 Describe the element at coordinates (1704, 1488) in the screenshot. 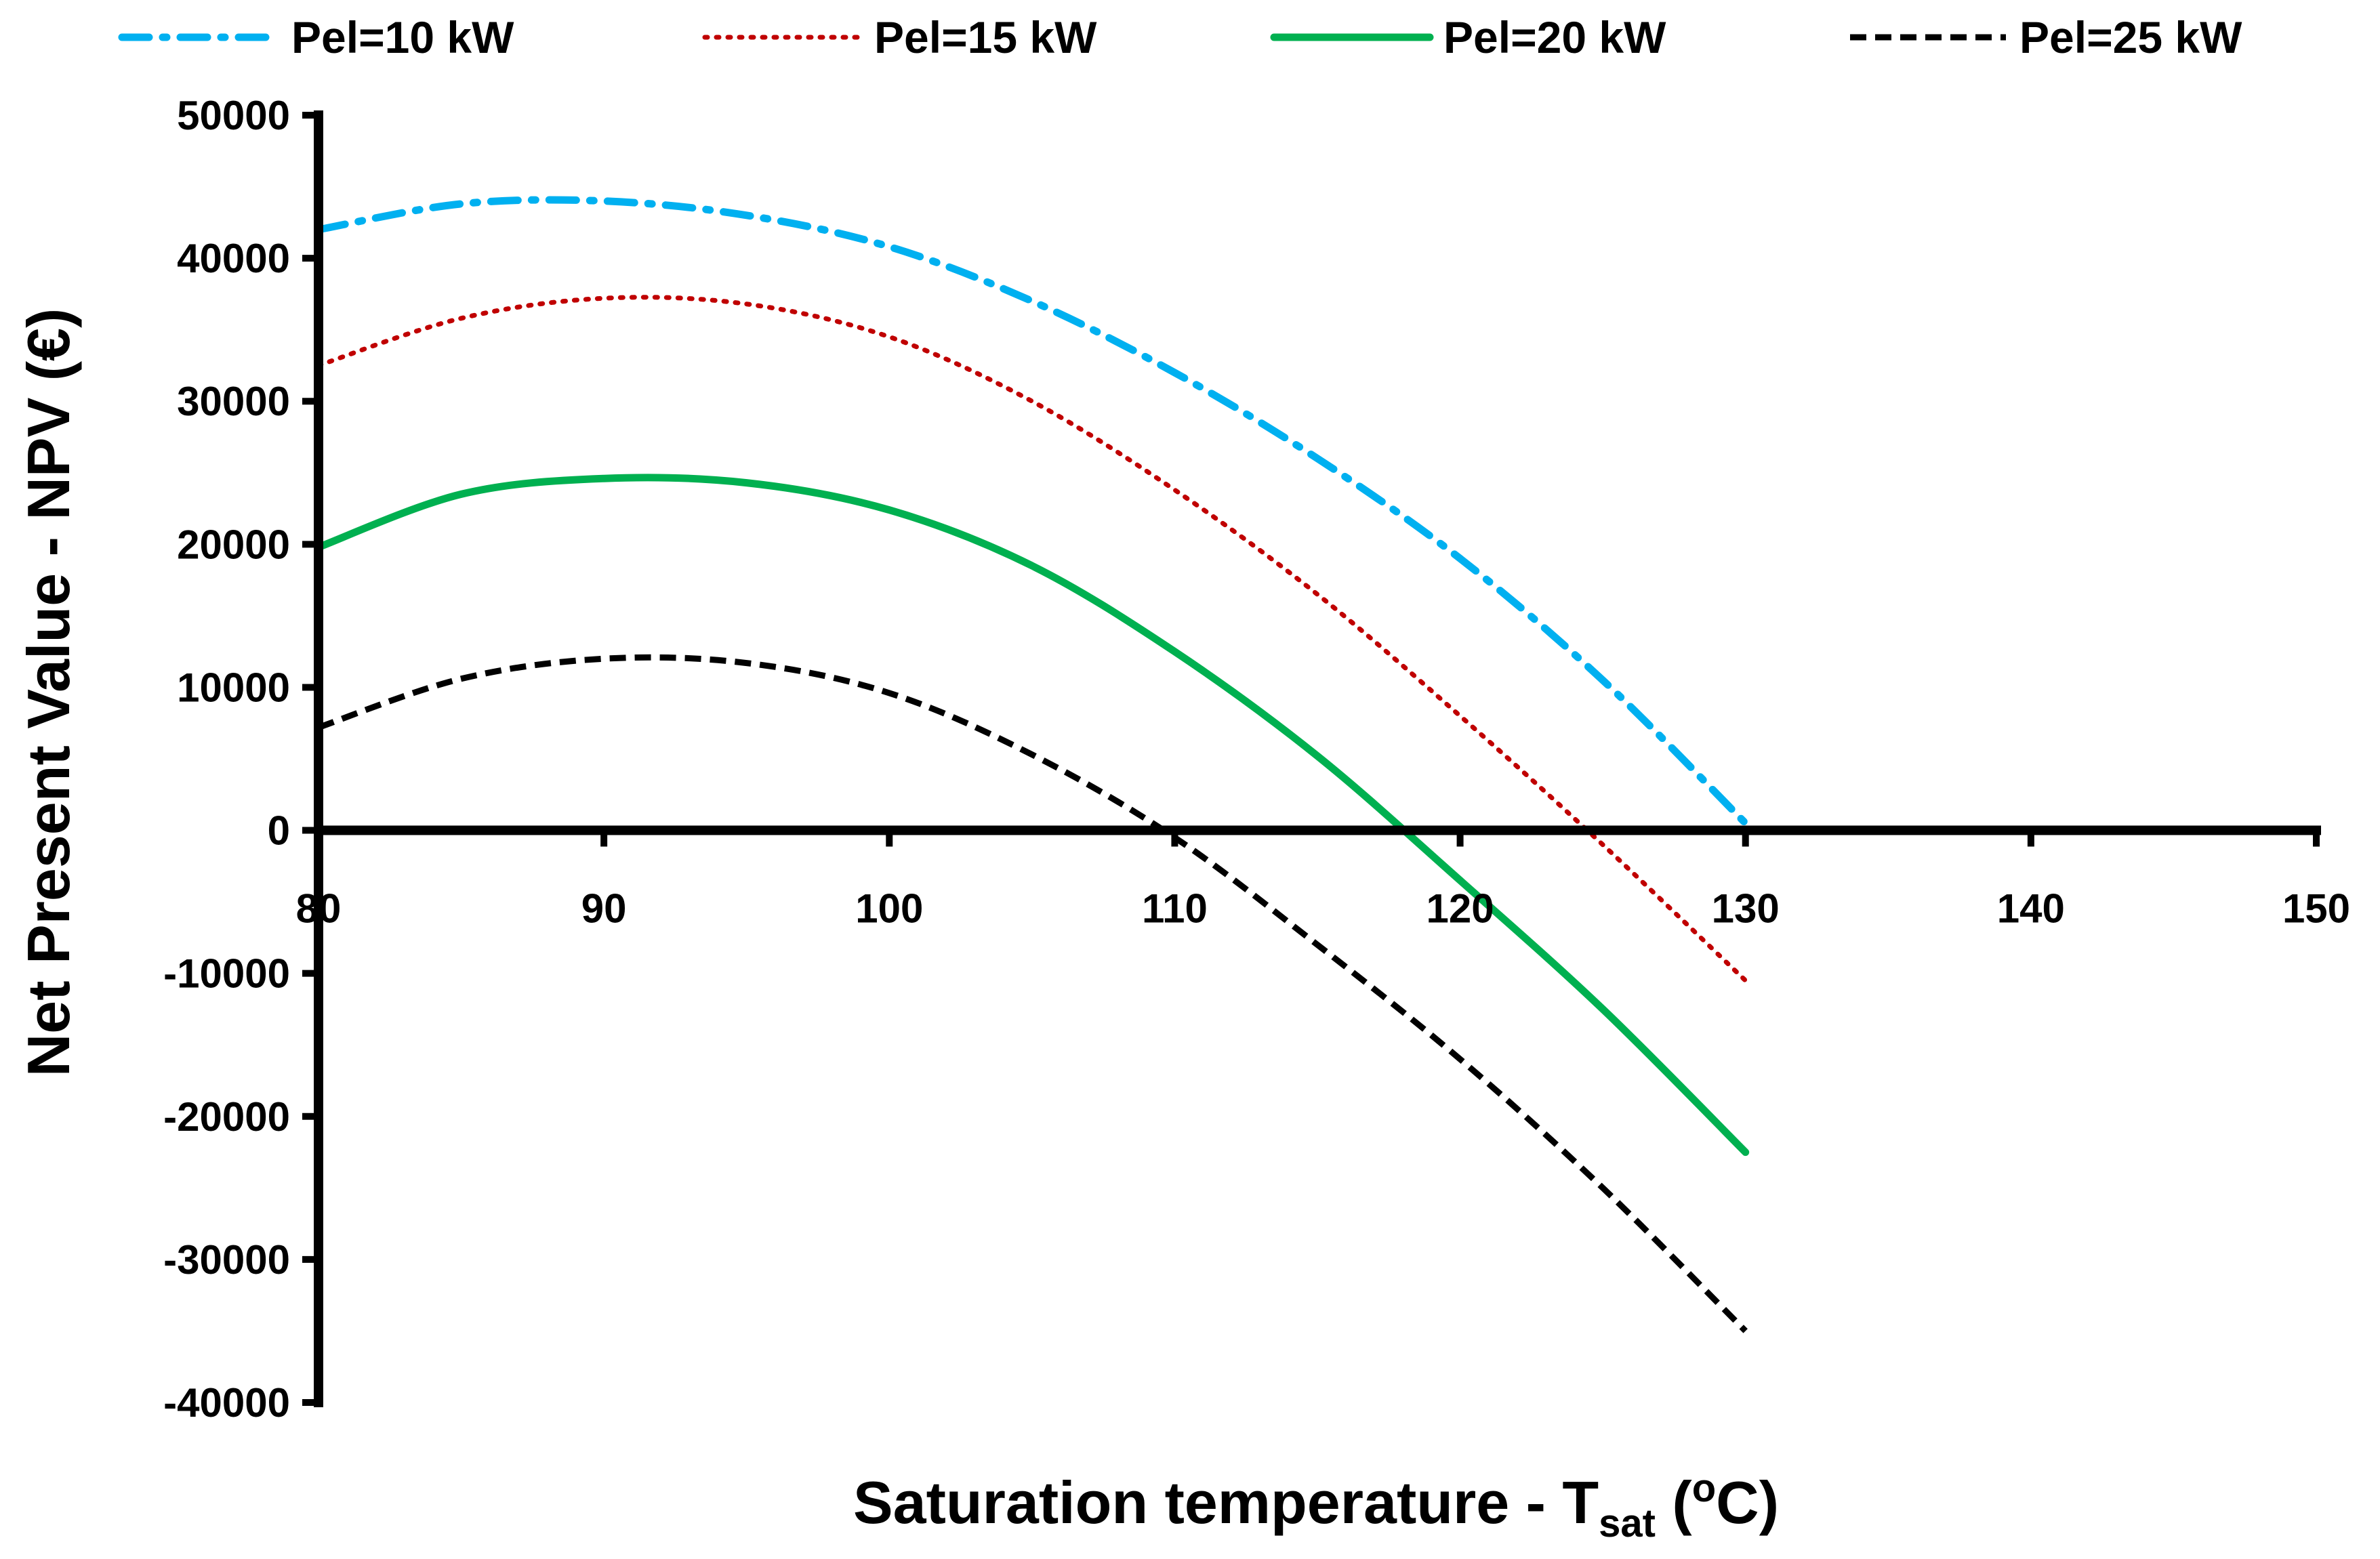

I see `x-axis-title-superscript: o` at that location.